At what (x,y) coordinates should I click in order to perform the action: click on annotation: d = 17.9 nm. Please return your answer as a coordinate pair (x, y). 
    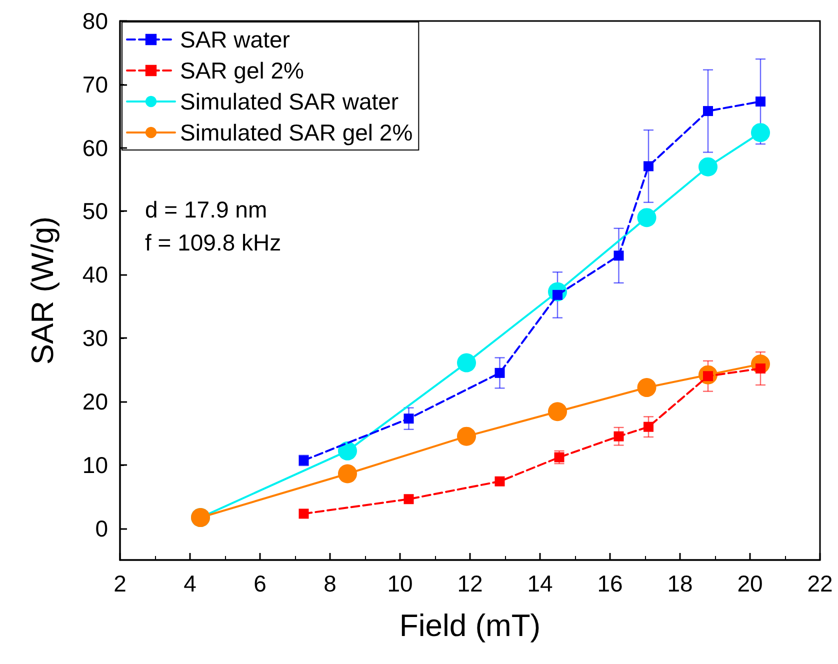
    Looking at the image, I should click on (206, 209).